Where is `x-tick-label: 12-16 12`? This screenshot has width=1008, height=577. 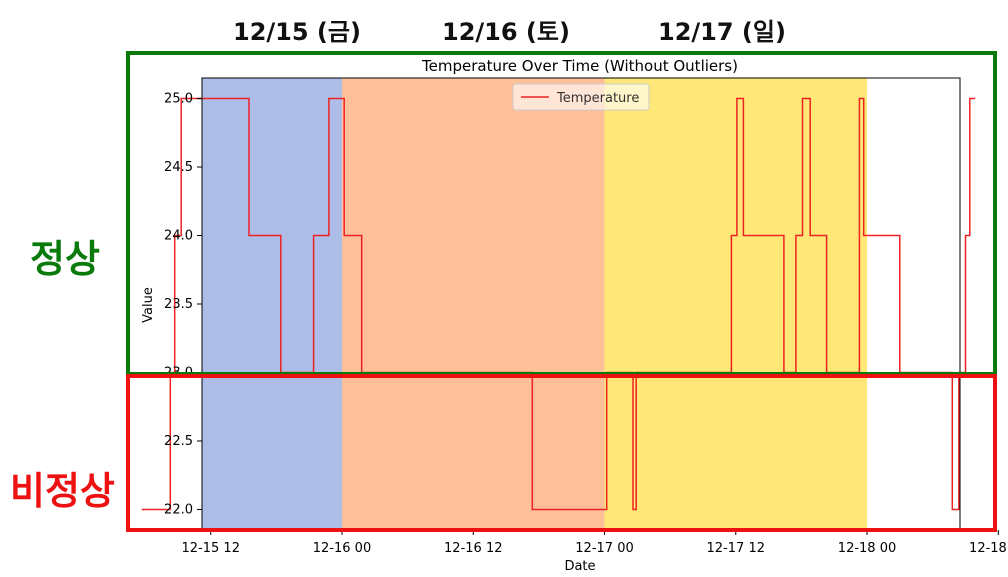
x-tick-label: 12-16 12 is located at coordinates (473, 548).